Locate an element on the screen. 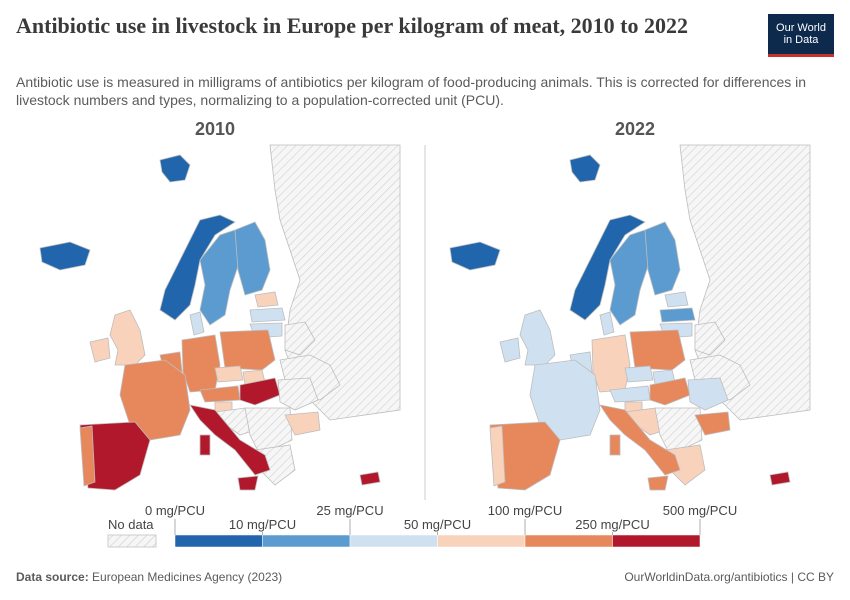  legend-tick-label: 500 mg/PCU is located at coordinates (700, 510).